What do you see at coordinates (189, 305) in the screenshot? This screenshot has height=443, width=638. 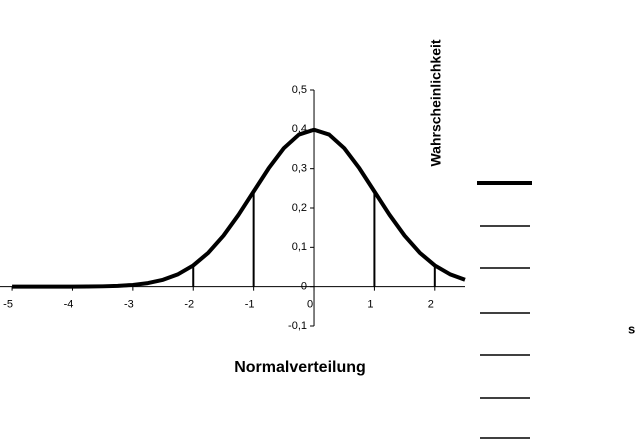 I see `x-tick-label: -2` at bounding box center [189, 305].